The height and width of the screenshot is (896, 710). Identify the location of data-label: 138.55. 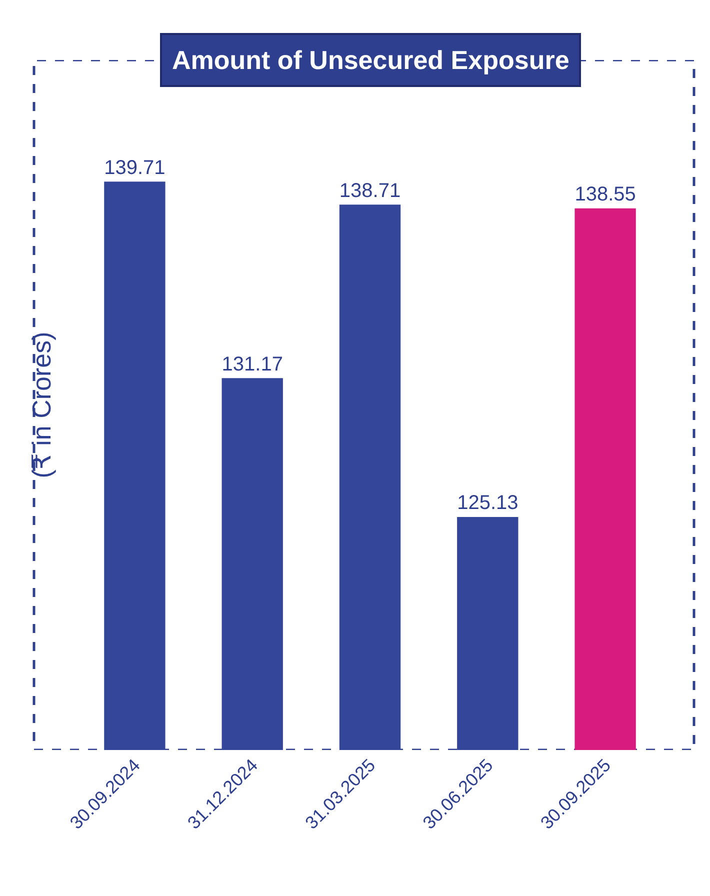
(605, 195).